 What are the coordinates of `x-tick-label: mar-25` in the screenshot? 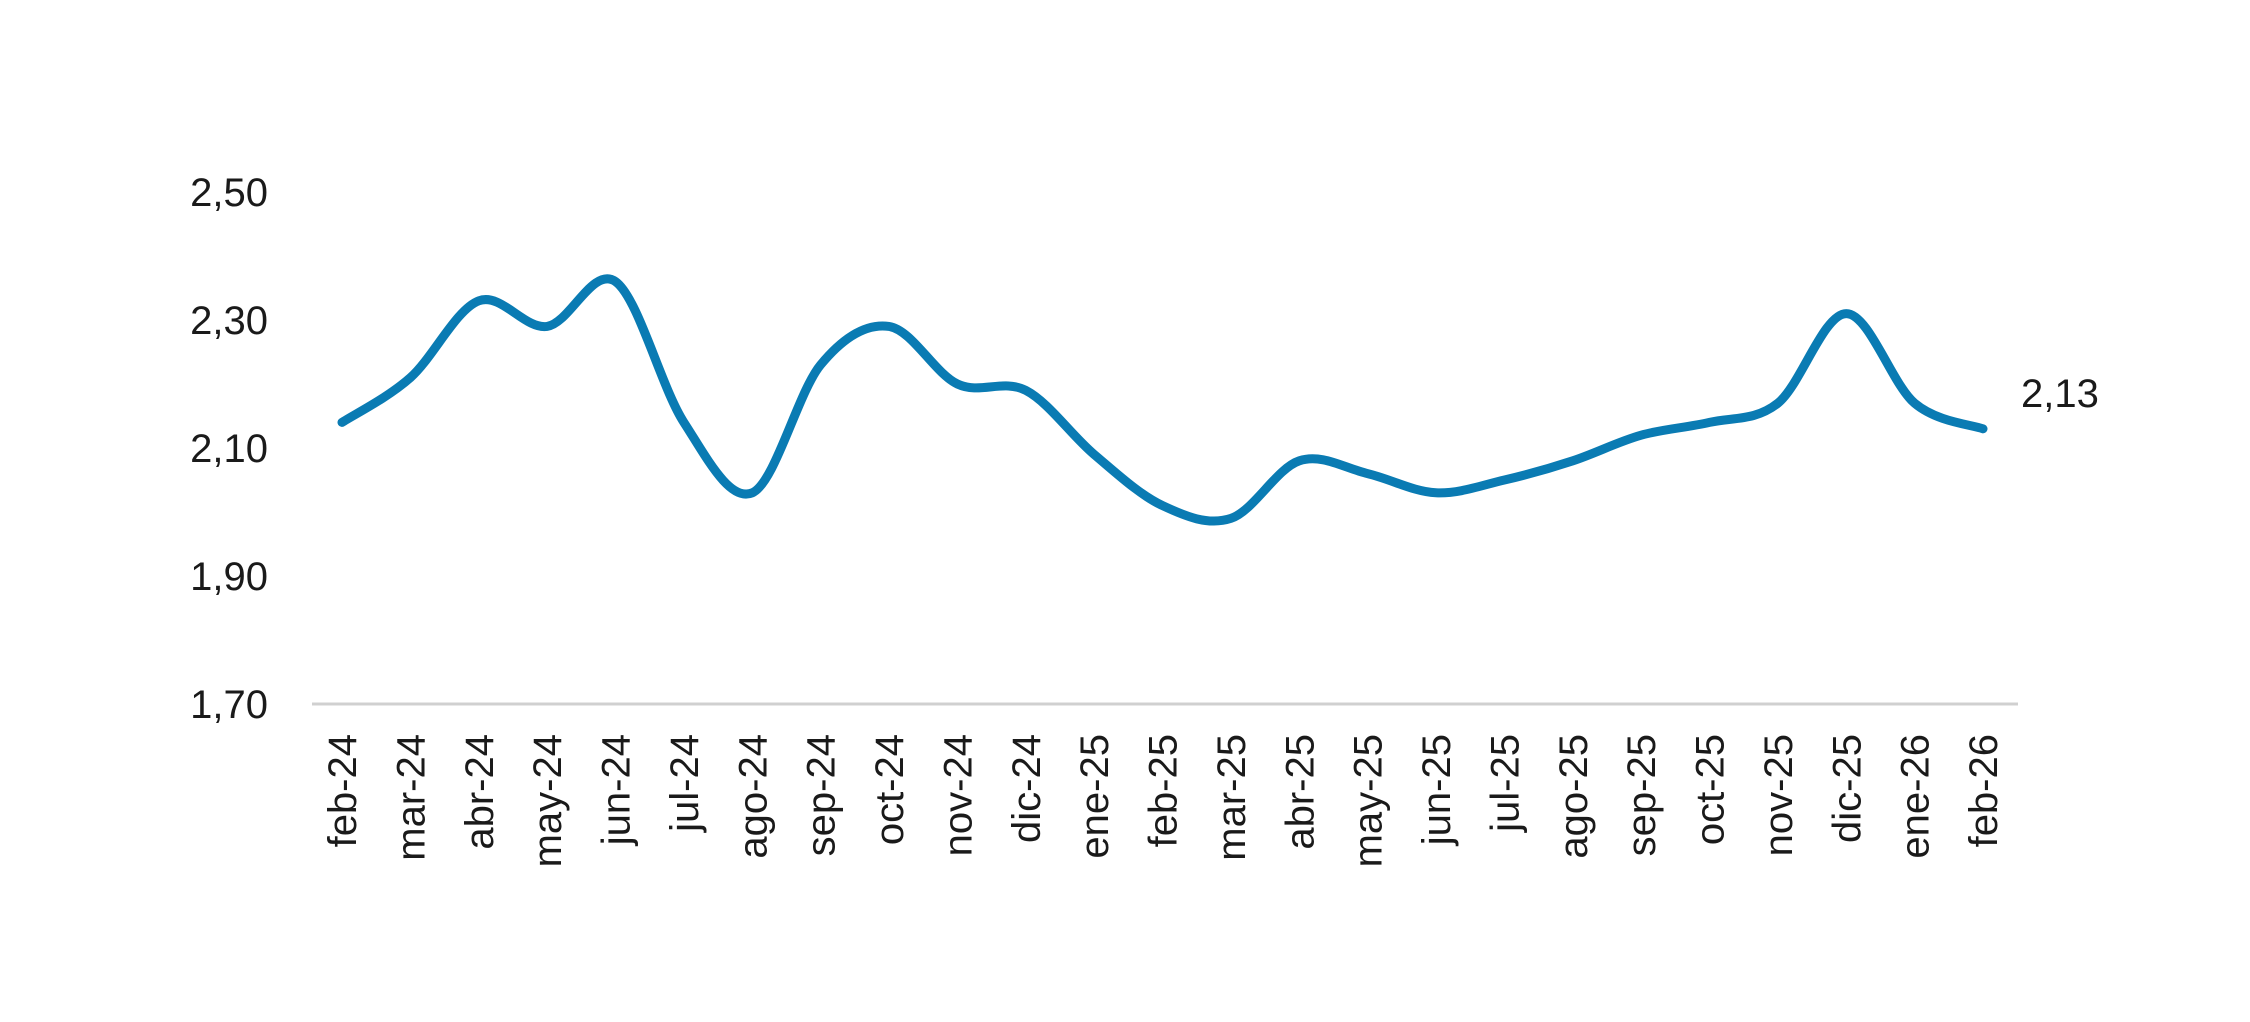 It's located at (1232, 797).